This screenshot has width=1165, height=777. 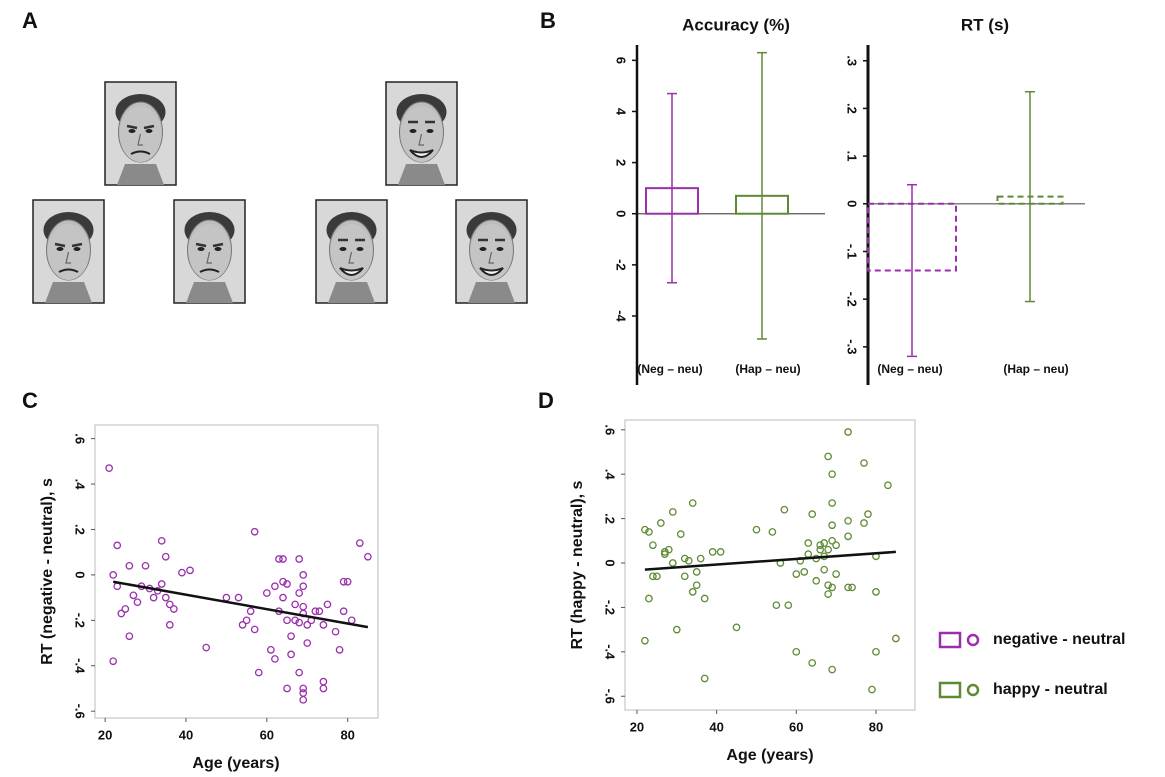 What do you see at coordinates (852, 251) in the screenshot?
I see `y-tick-label: -.1` at bounding box center [852, 251].